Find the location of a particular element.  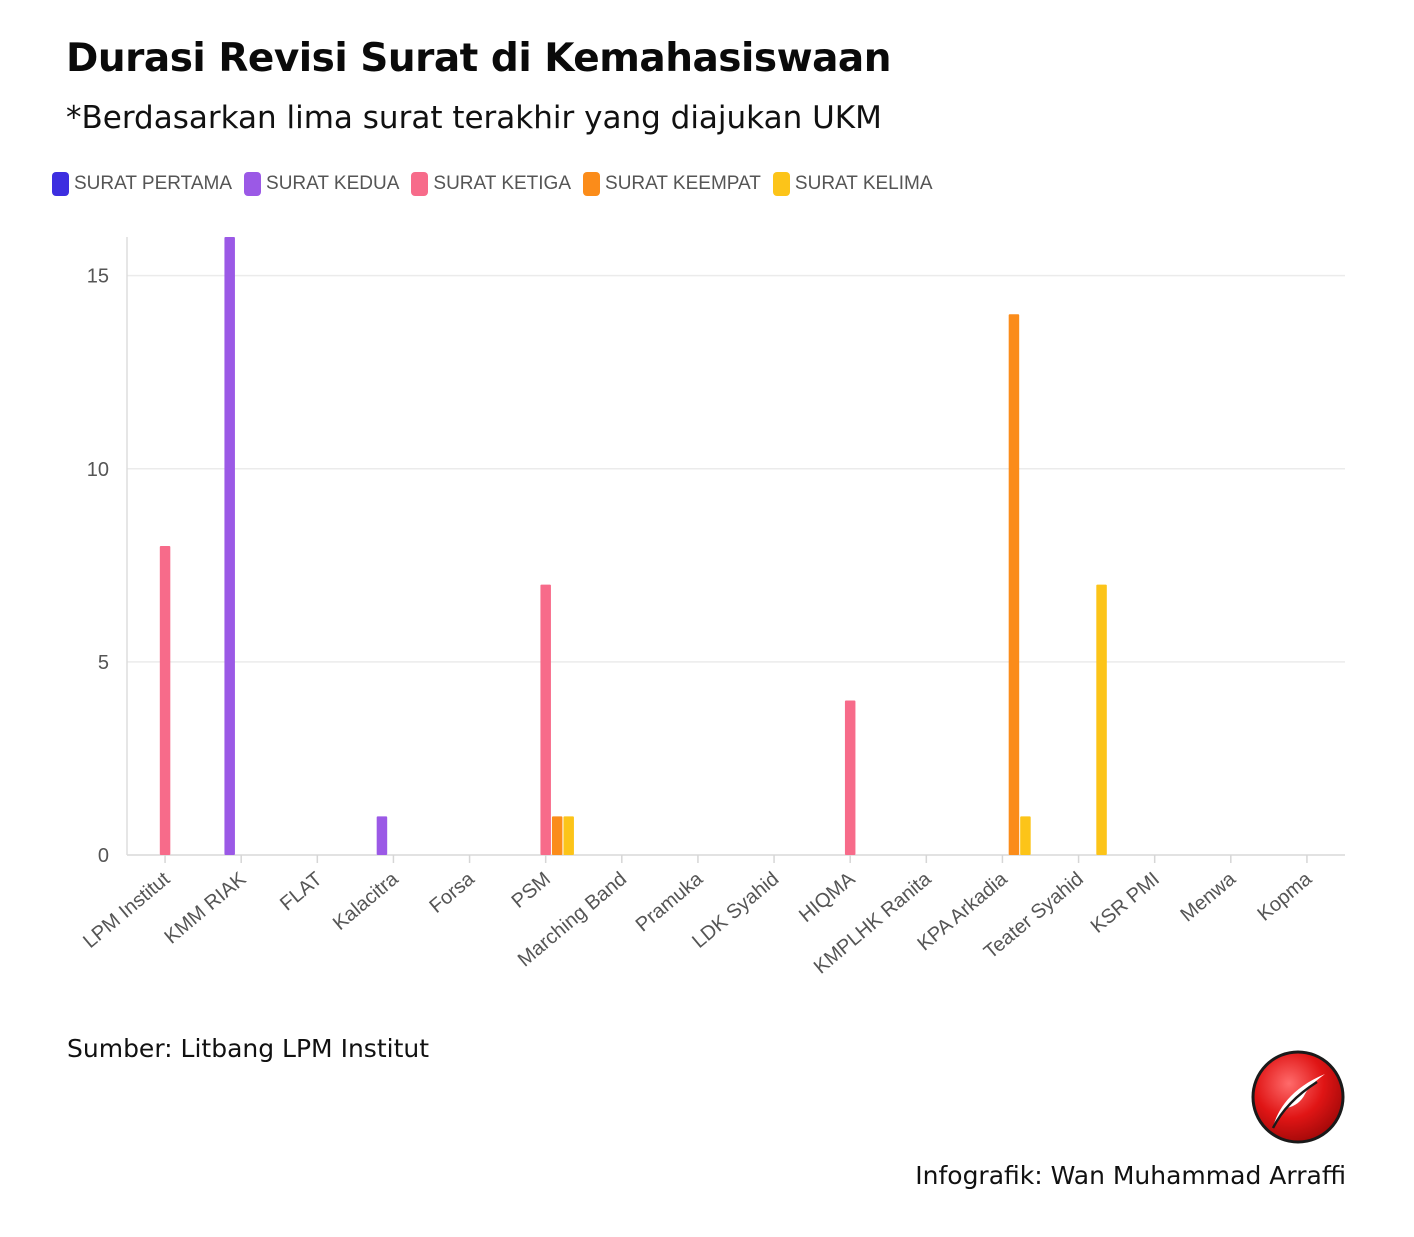

x-tick-label: Menwa is located at coordinates (1208, 896).